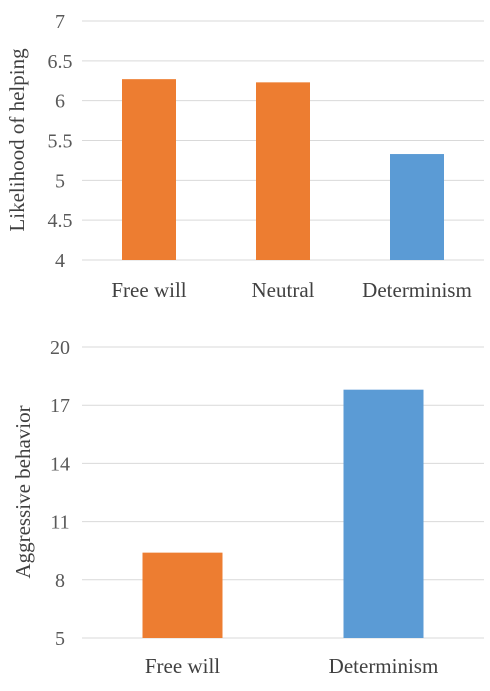 The width and height of the screenshot is (490, 691). Describe the element at coordinates (60, 261) in the screenshot. I see `y-tick-label: 4` at that location.